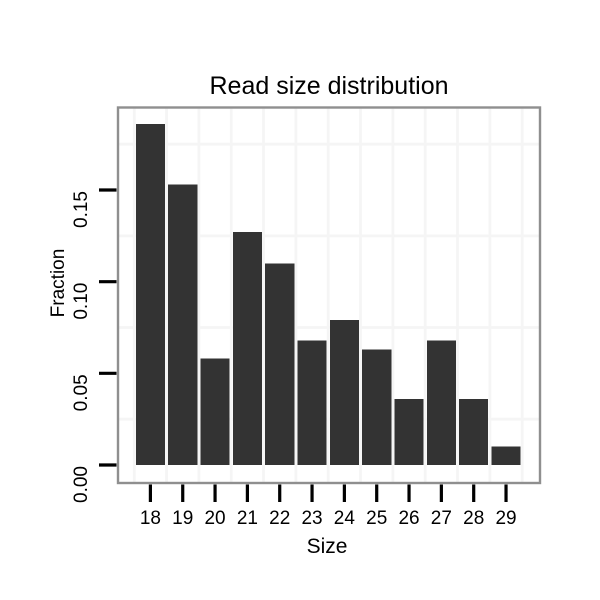 The height and width of the screenshot is (600, 600). I want to click on x-tick-label: 23, so click(311, 518).